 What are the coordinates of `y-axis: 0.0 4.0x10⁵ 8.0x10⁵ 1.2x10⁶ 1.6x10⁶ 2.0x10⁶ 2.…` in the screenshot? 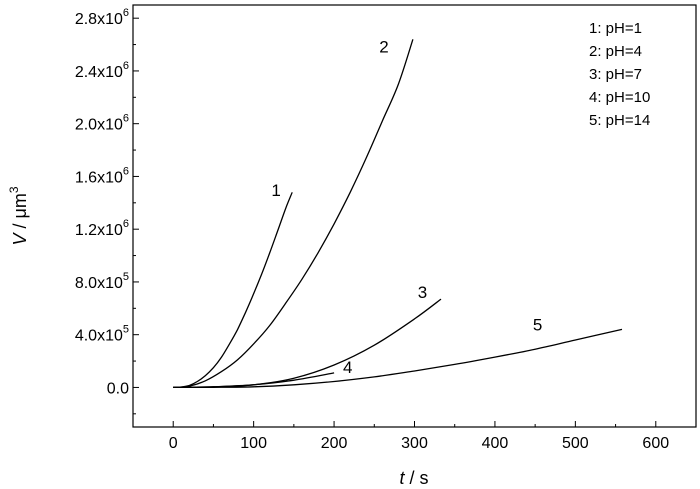 It's located at (107, 211).